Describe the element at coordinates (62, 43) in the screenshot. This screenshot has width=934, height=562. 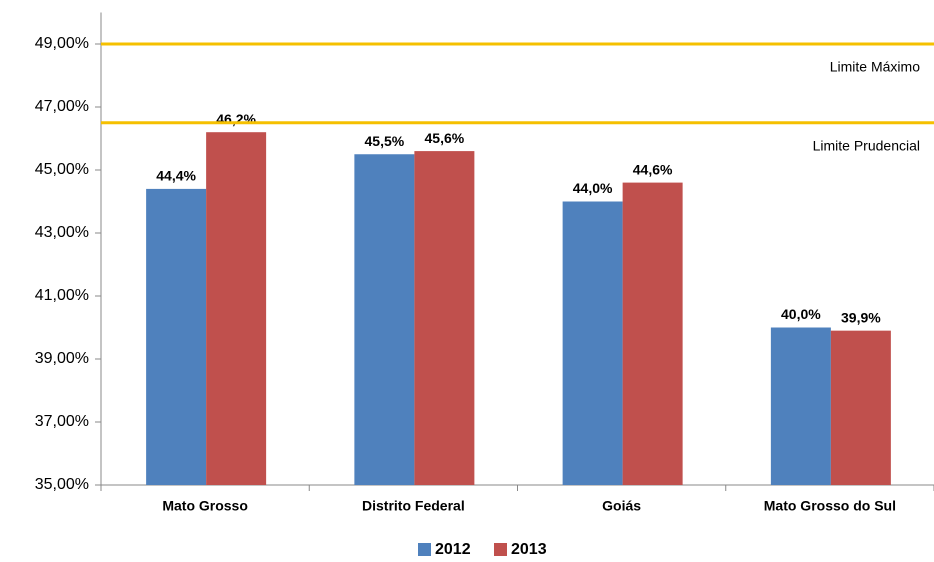
I see `y-tick-label: 49,00%` at that location.